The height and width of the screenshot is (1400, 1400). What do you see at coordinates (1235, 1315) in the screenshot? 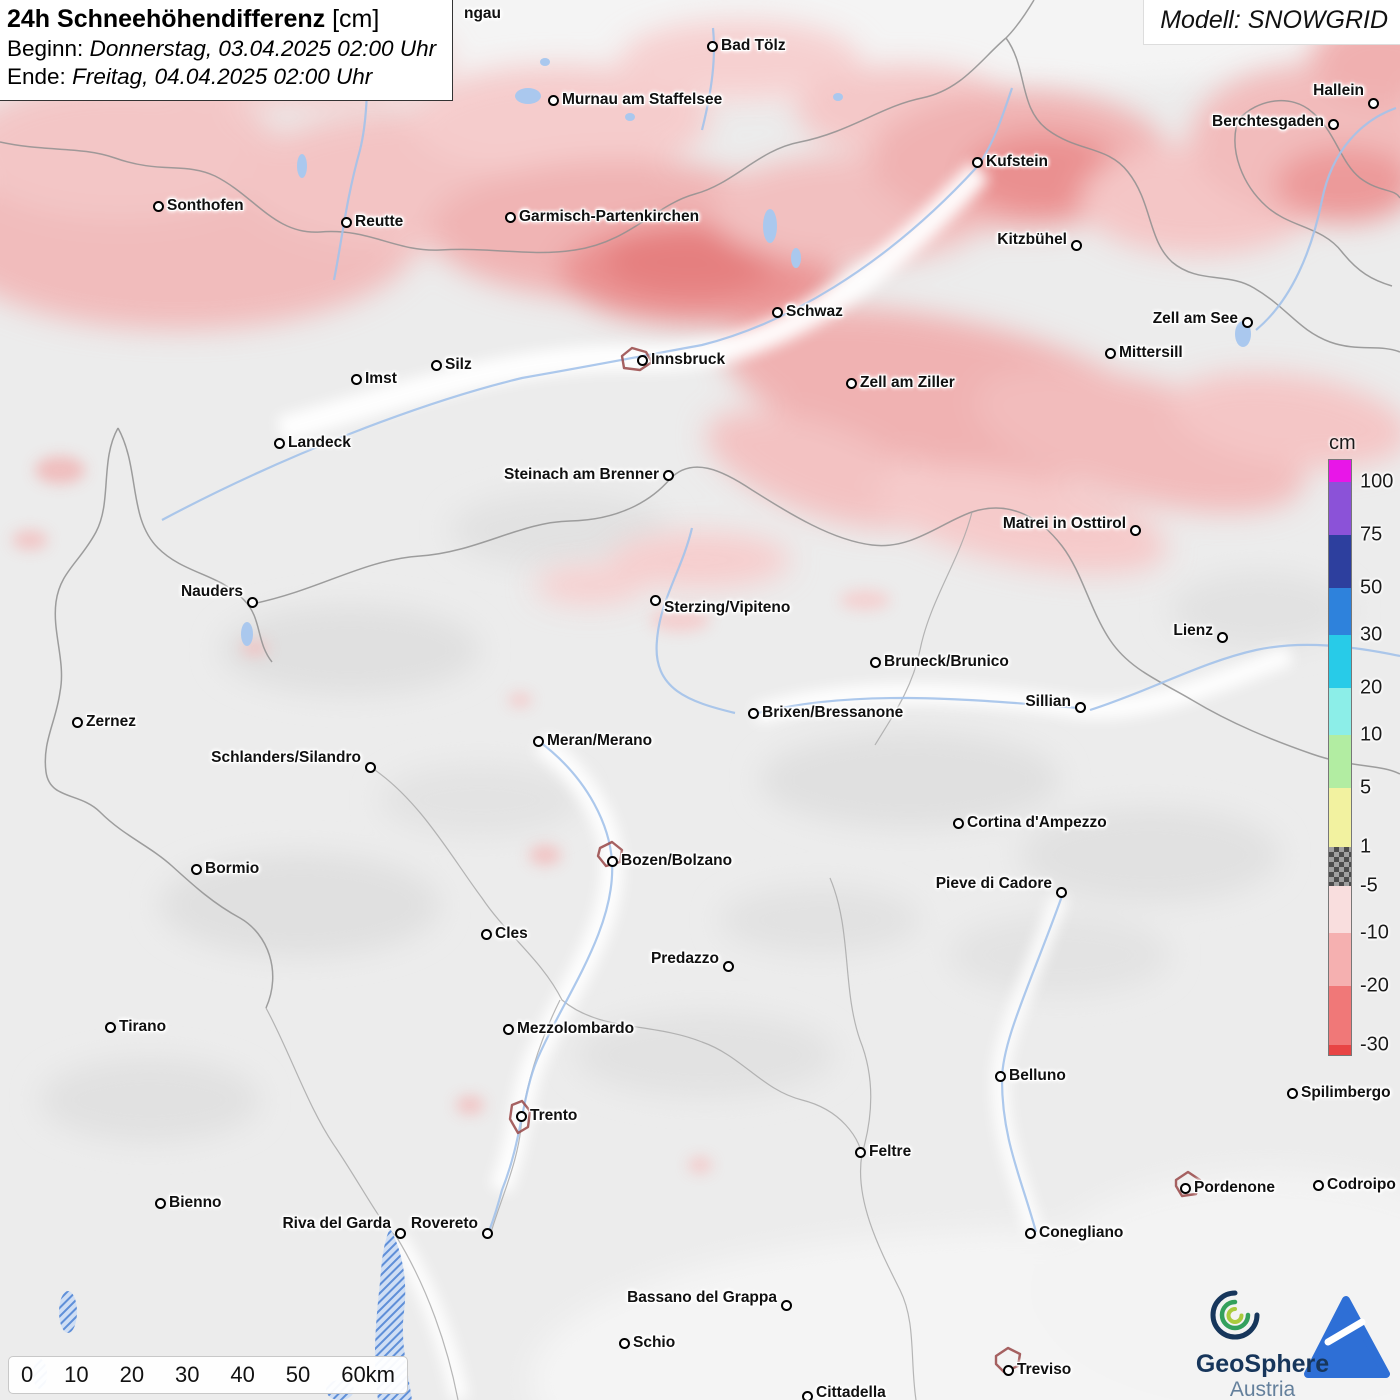
I see `geosphere-swirl-icon` at bounding box center [1235, 1315].